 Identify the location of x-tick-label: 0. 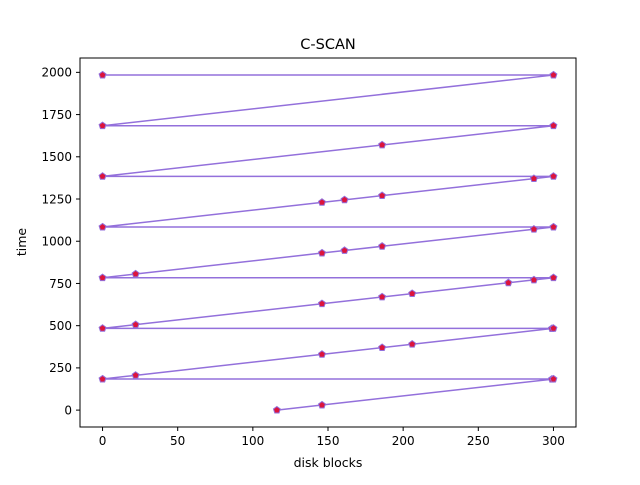
(103, 441).